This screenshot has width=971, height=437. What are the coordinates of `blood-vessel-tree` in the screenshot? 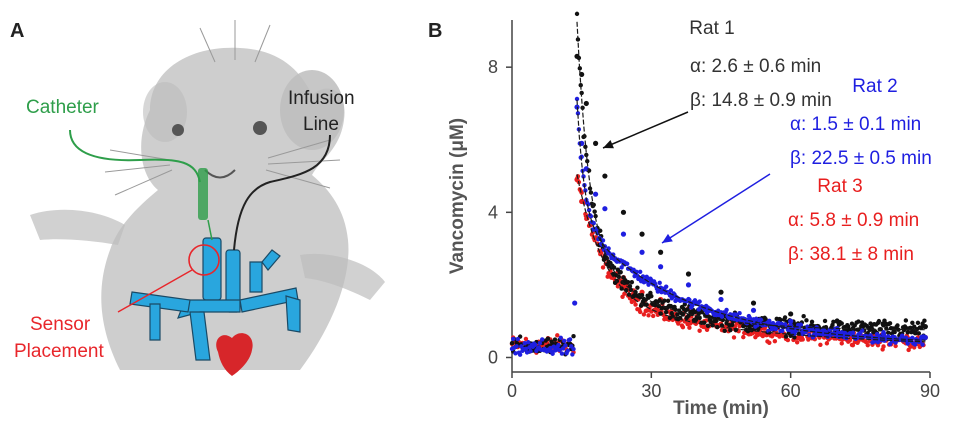 It's located at (215, 299).